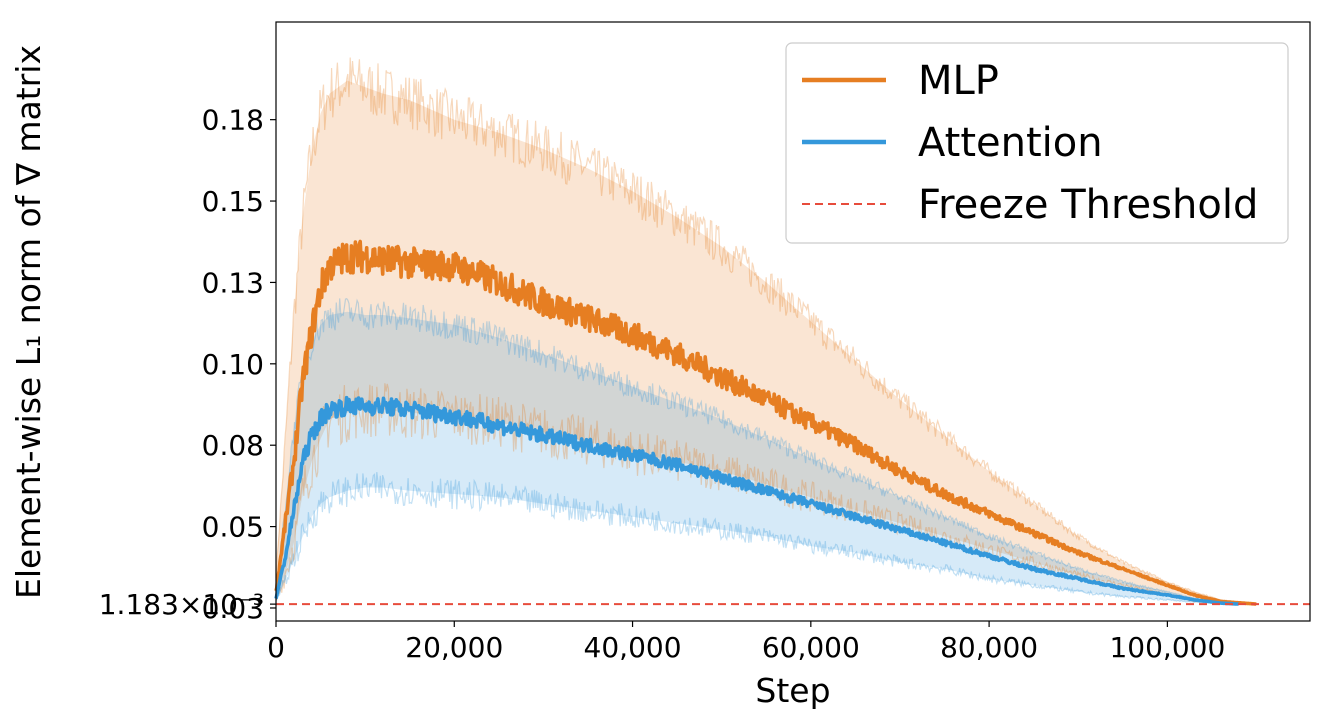 This screenshot has height=719, width=1319. I want to click on y-tick-label: 0.13, so click(233, 282).